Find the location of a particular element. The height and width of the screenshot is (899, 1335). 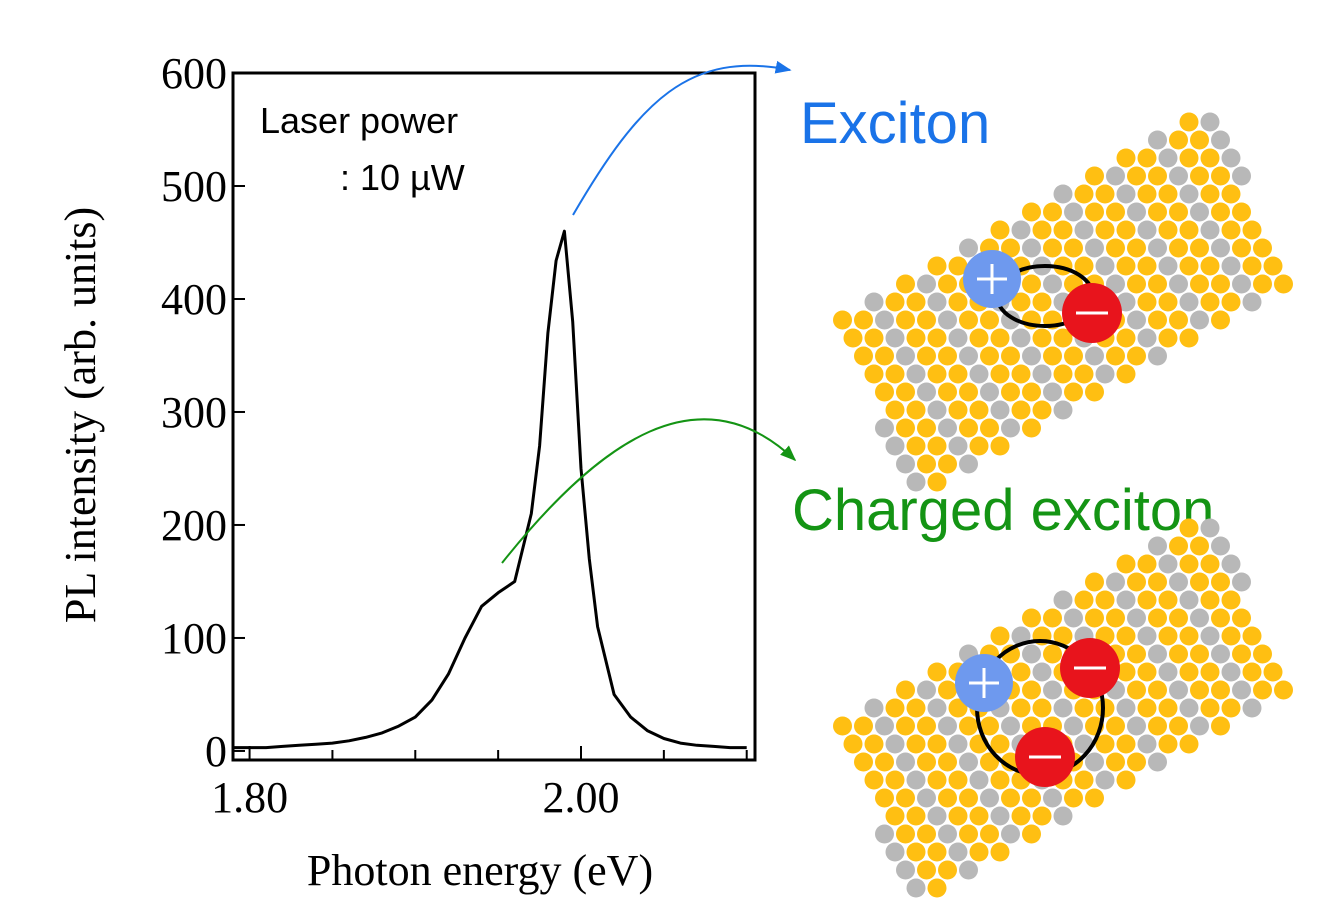

y-tick-label: 300 is located at coordinates (194, 412).